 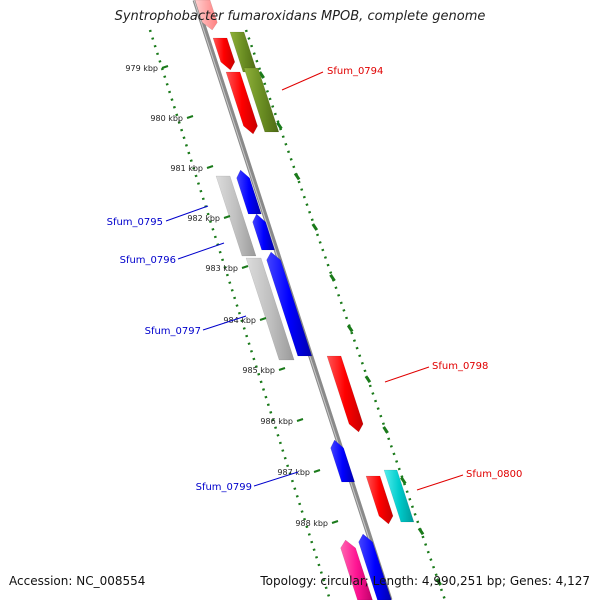 What do you see at coordinates (186, 168) in the screenshot?
I see `ruler-tick-label: 981 kbp` at bounding box center [186, 168].